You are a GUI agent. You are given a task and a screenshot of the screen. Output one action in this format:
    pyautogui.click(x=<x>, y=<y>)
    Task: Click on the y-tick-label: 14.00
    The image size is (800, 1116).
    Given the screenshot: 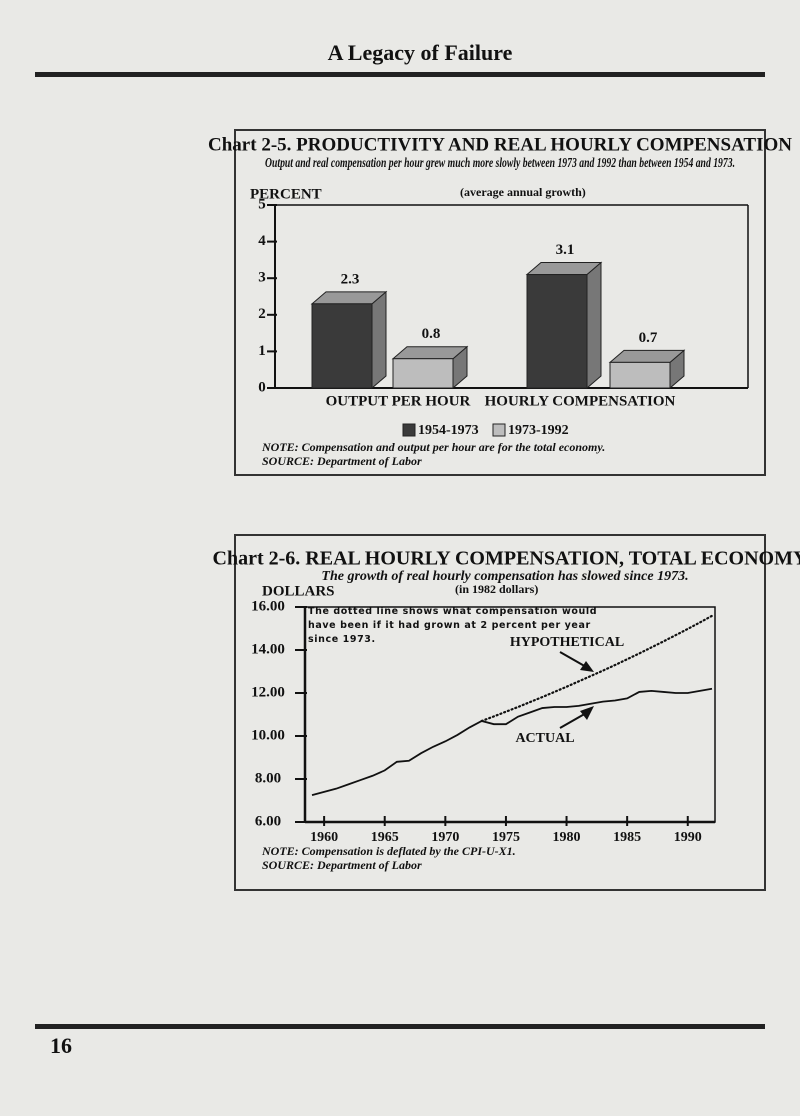 What is the action you would take?
    pyautogui.click(x=268, y=649)
    